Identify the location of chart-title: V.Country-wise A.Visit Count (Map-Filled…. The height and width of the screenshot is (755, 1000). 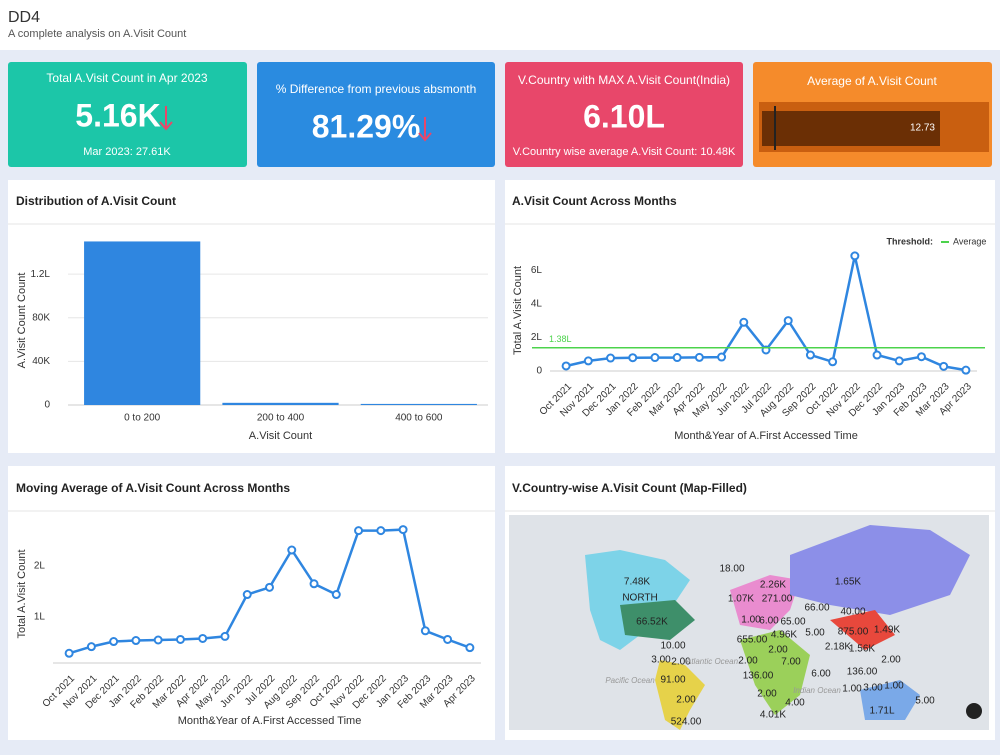
(629, 488).